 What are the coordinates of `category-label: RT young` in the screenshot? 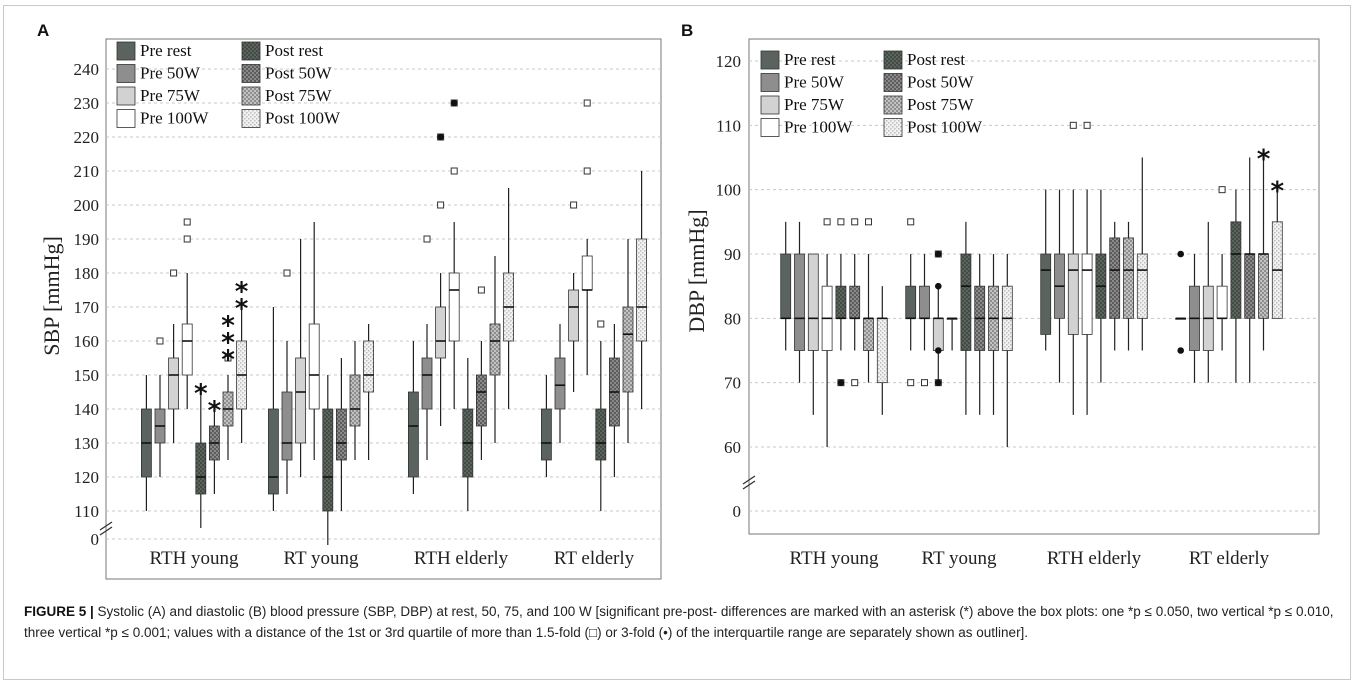 It's located at (959, 558).